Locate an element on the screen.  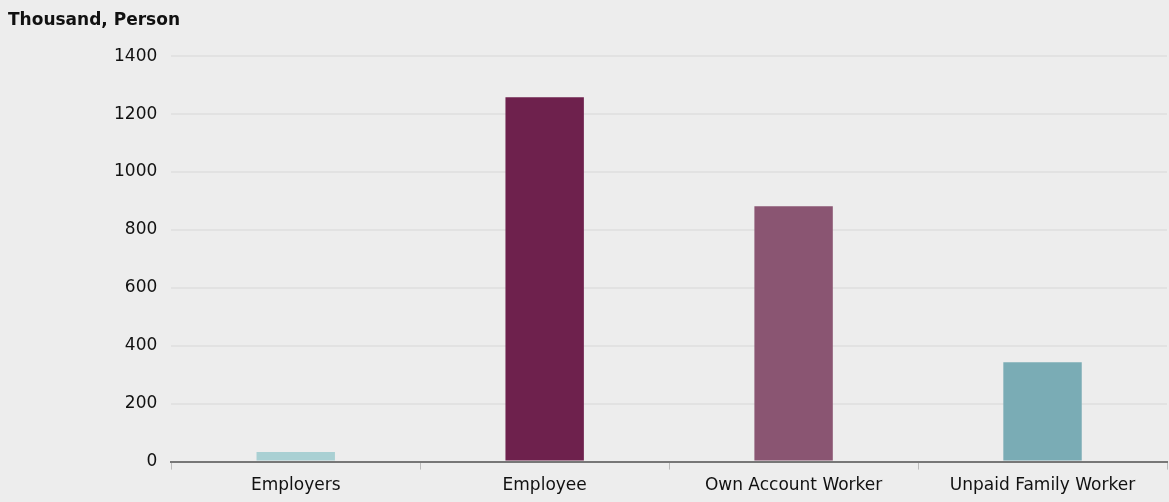
x-tick-label: Employee is located at coordinates (544, 484).